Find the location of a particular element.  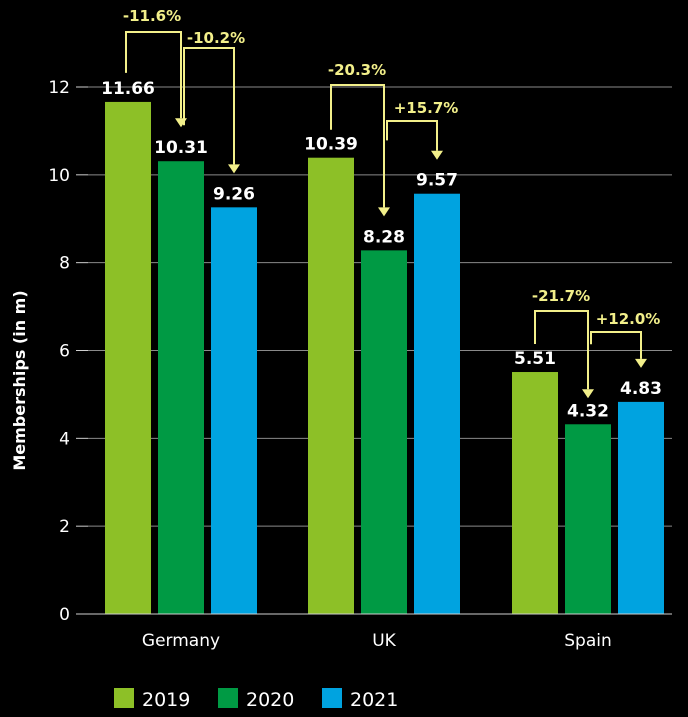

category-label: Spain is located at coordinates (588, 641).